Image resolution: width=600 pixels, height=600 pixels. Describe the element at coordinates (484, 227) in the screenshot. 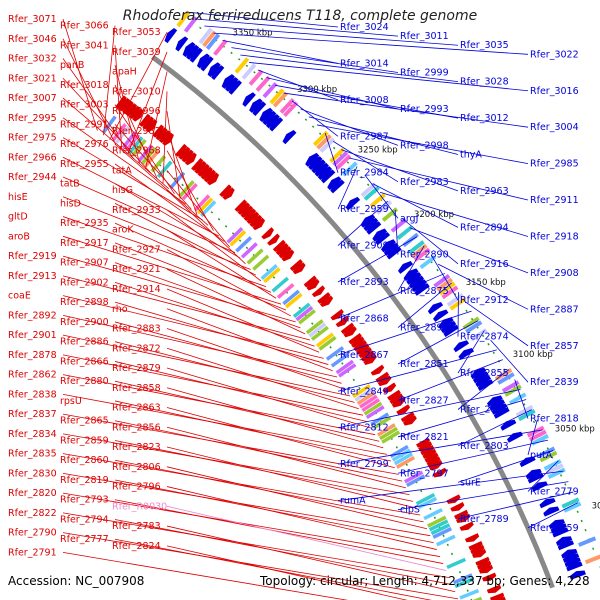

I see `right-gene-label: Rfer_2894` at that location.